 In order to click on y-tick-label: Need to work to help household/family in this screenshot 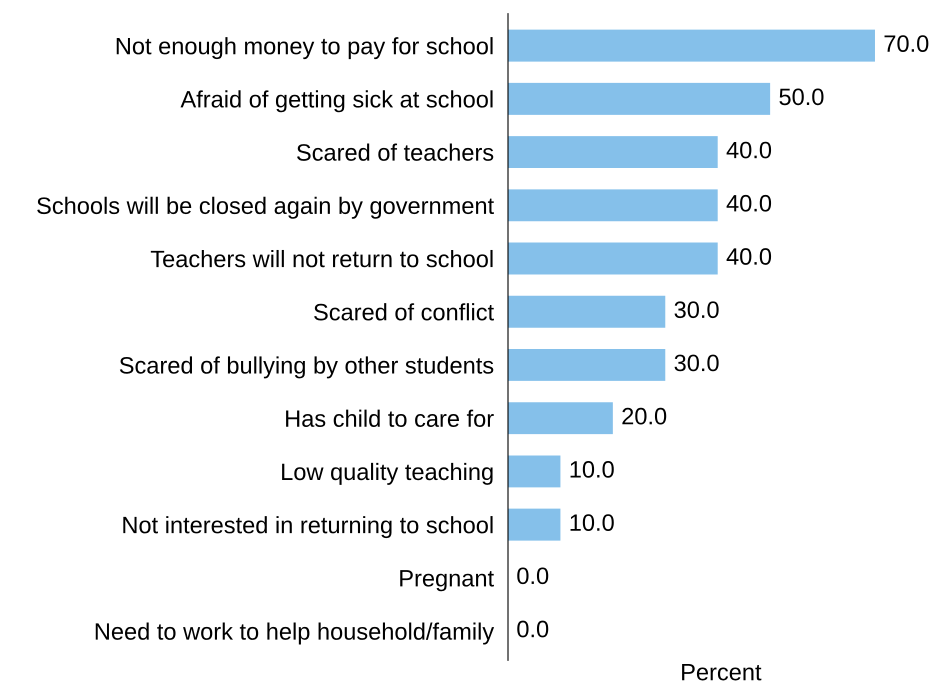, I will do `click(295, 633)`.